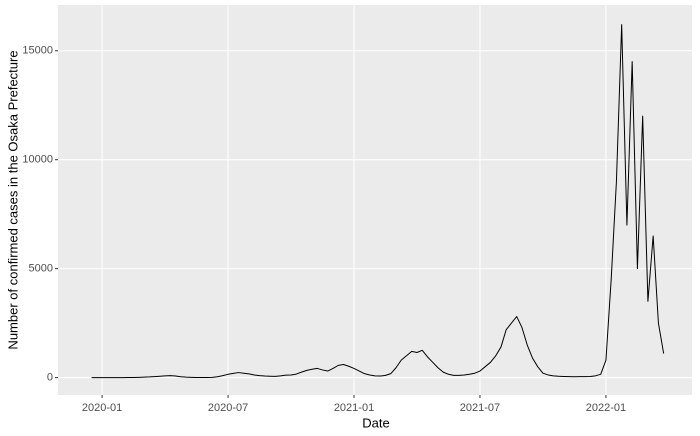  I want to click on x-tick-label: 2021-07, so click(480, 408).